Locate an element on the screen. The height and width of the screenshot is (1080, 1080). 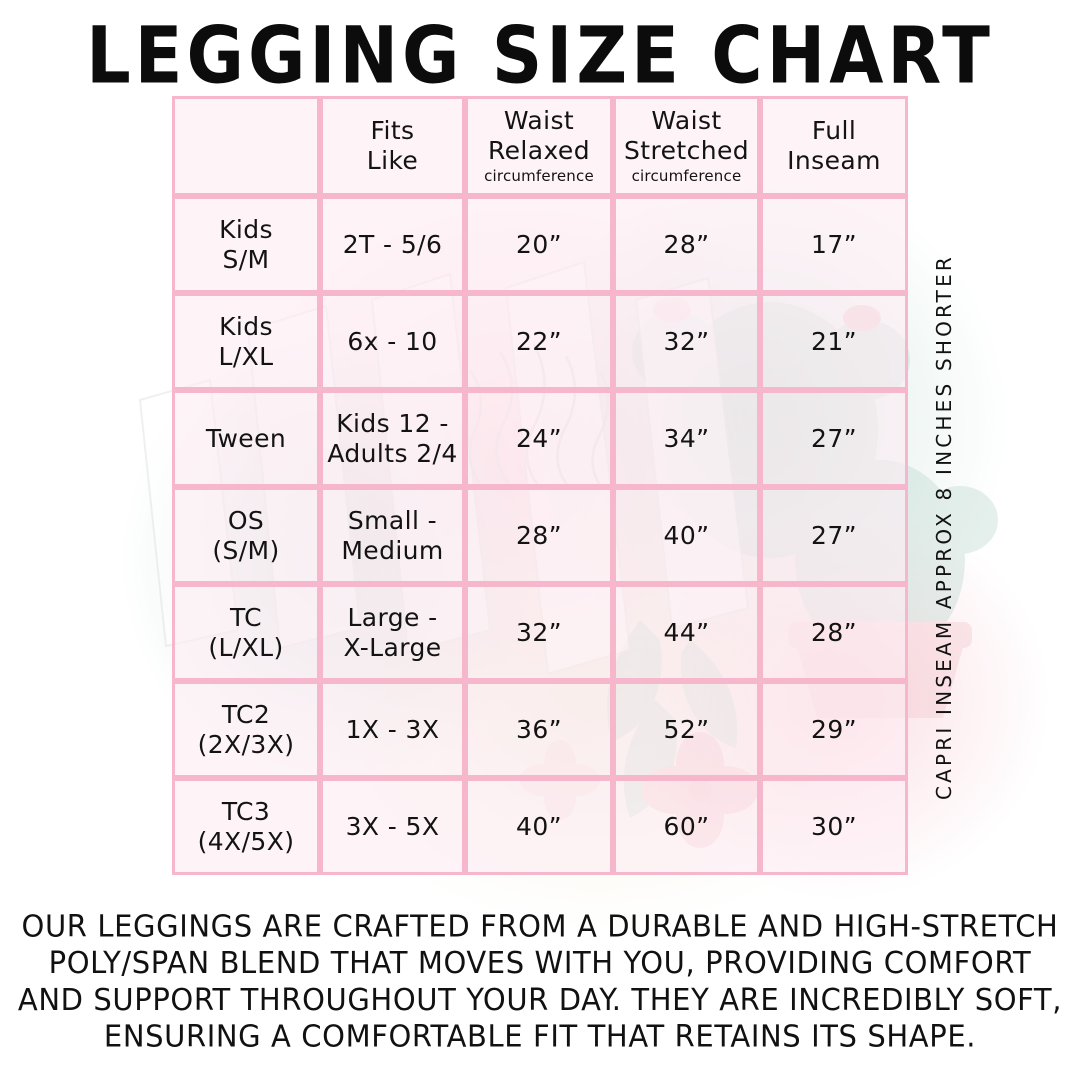
fits-line-1: 6x - 10 is located at coordinates (392, 341).